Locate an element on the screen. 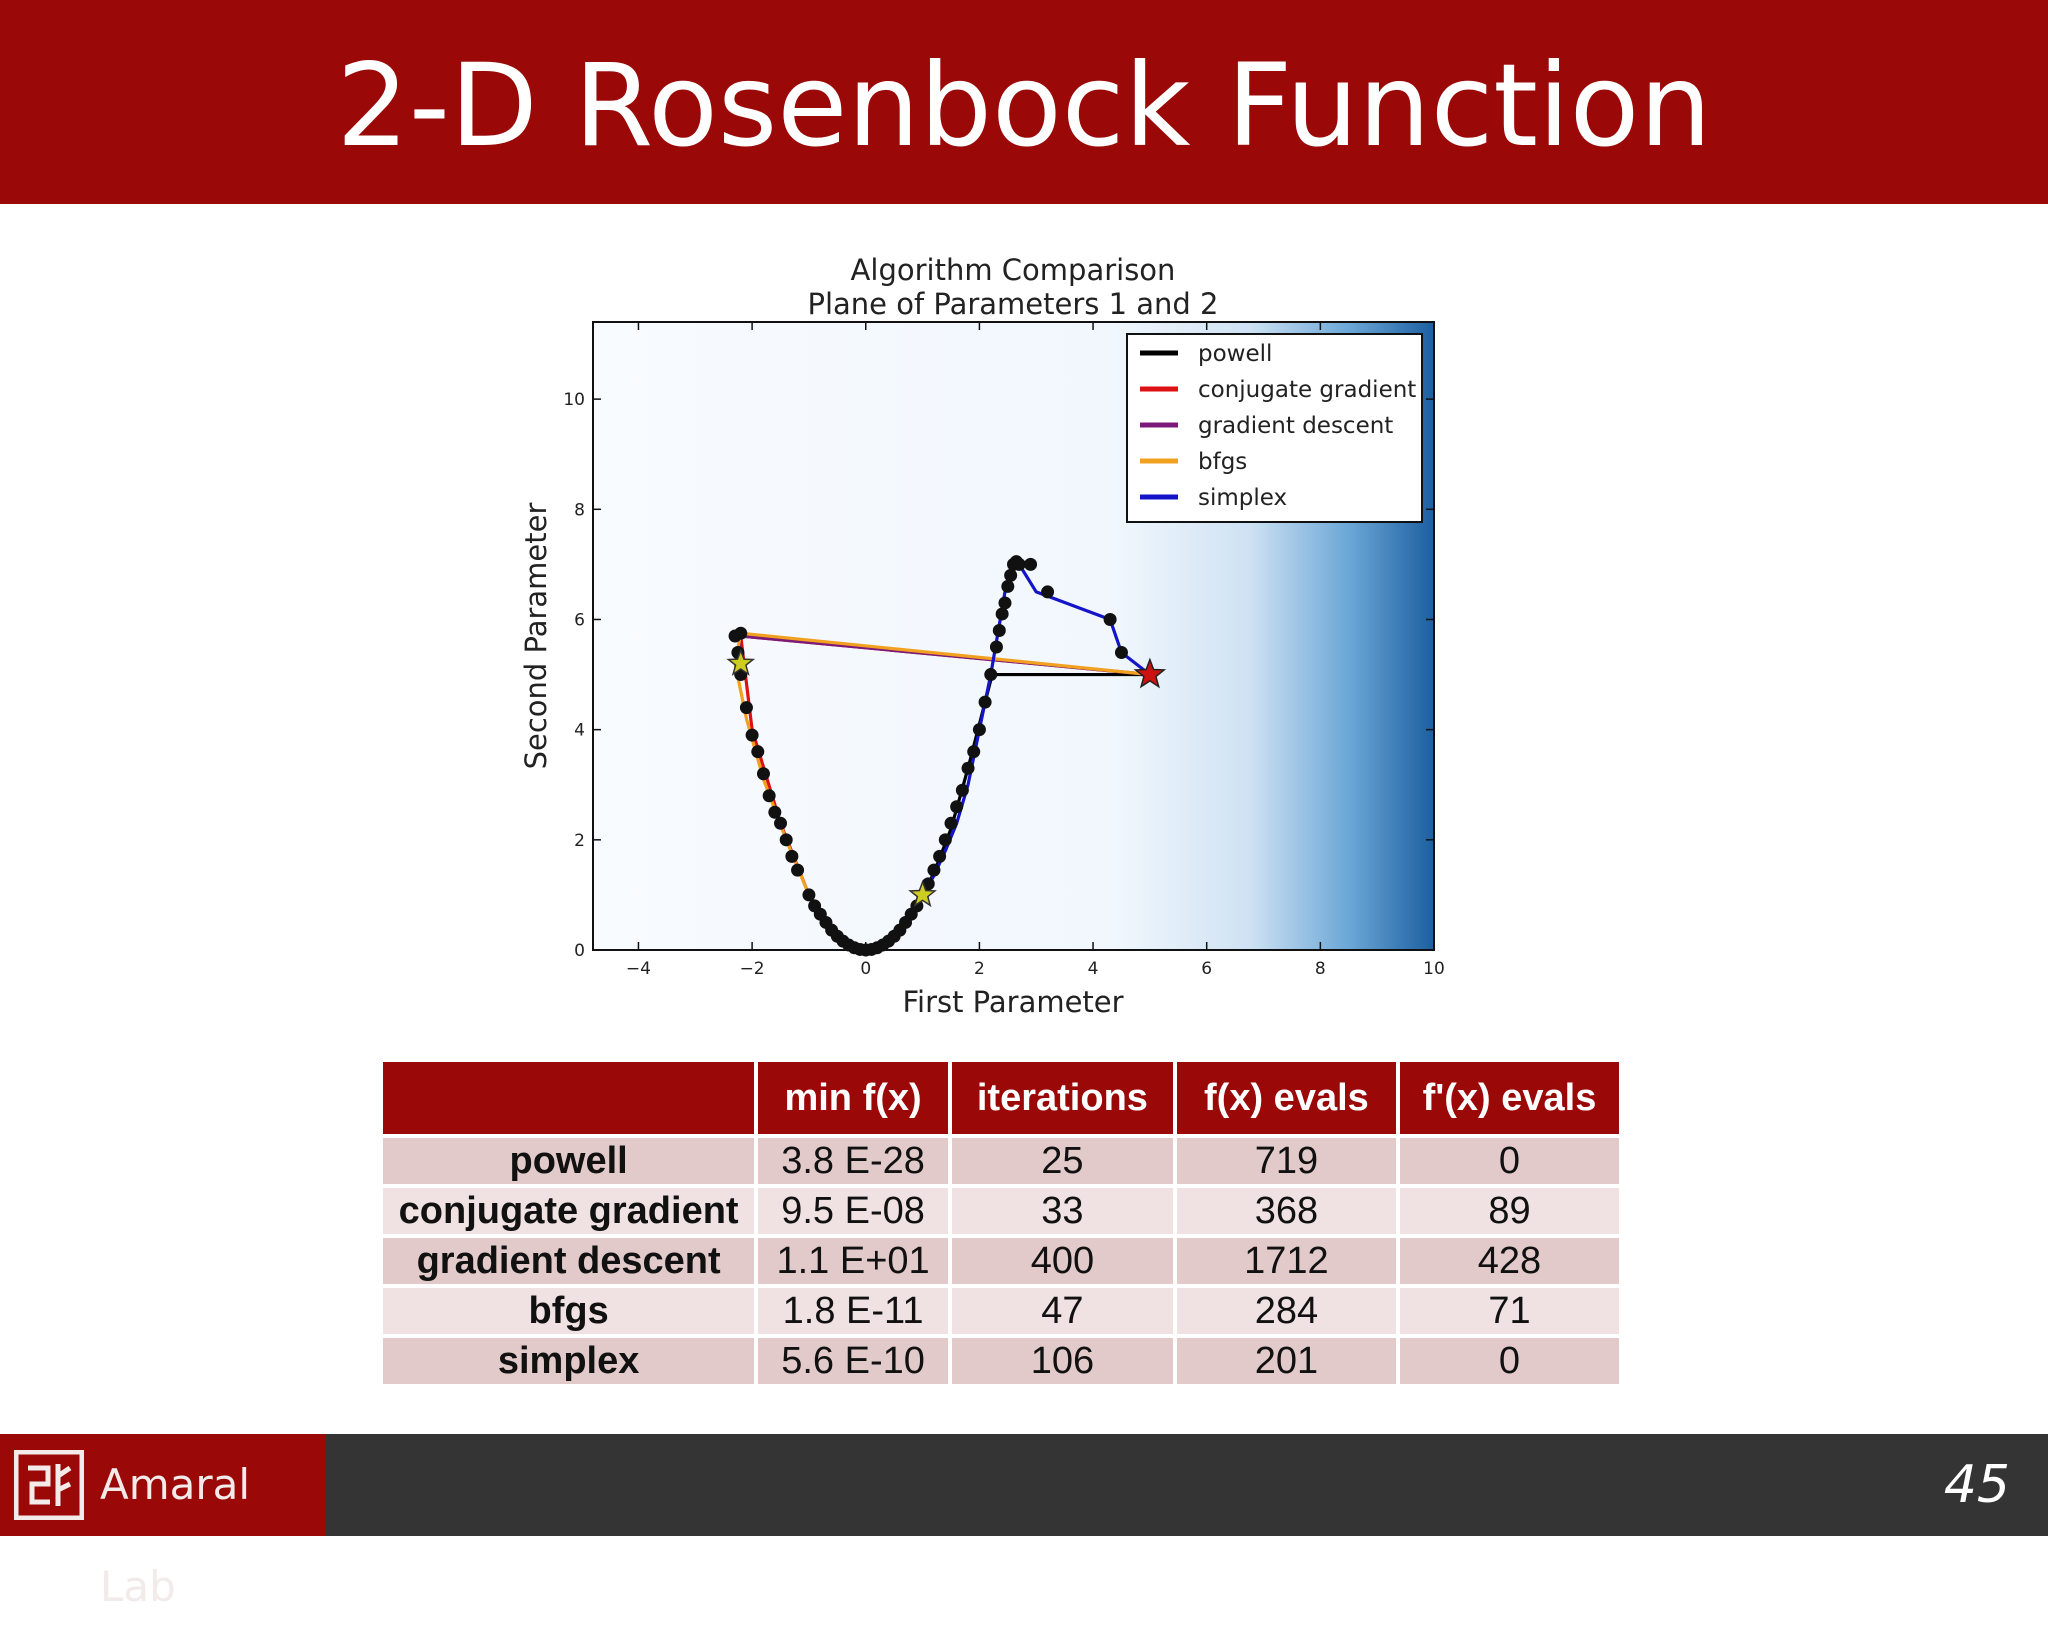 This screenshot has width=2048, height=1638. y-tick-label: 0 is located at coordinates (579, 951).